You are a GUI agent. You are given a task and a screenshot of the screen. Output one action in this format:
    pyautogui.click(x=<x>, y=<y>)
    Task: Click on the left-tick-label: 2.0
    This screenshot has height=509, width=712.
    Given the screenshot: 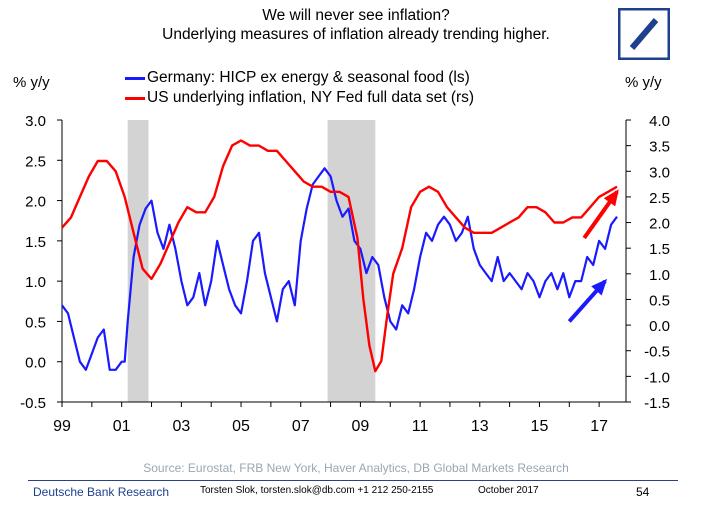 What is the action you would take?
    pyautogui.click(x=35, y=202)
    